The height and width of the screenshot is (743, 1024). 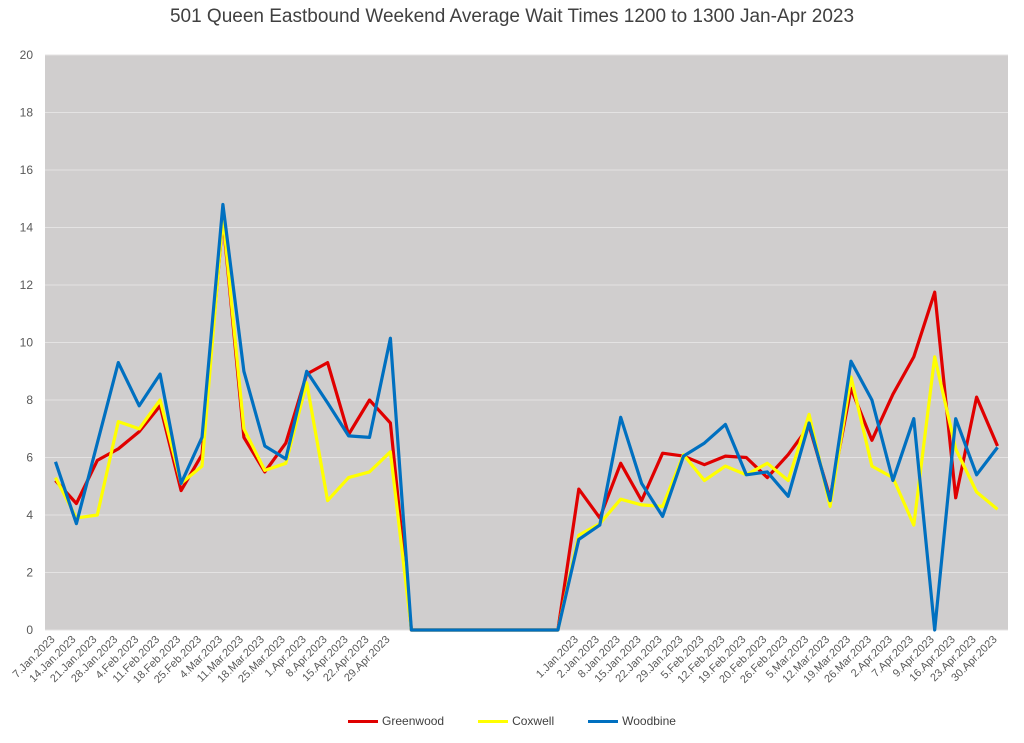 What do you see at coordinates (27, 113) in the screenshot?
I see `y-tick-label: 18` at bounding box center [27, 113].